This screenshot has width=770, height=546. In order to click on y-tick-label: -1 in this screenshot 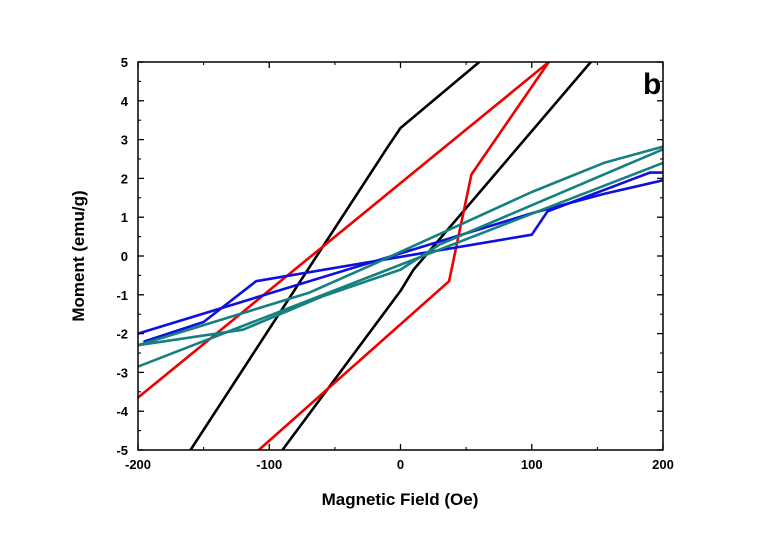, I will do `click(122, 295)`.